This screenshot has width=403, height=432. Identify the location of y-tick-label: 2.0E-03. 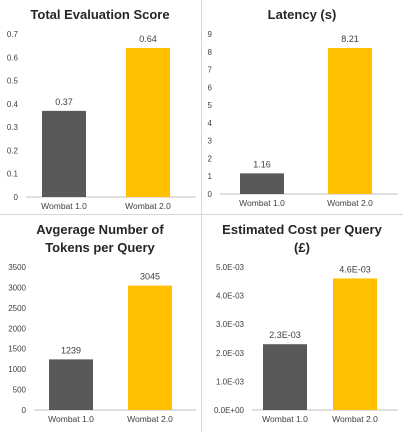
(230, 353).